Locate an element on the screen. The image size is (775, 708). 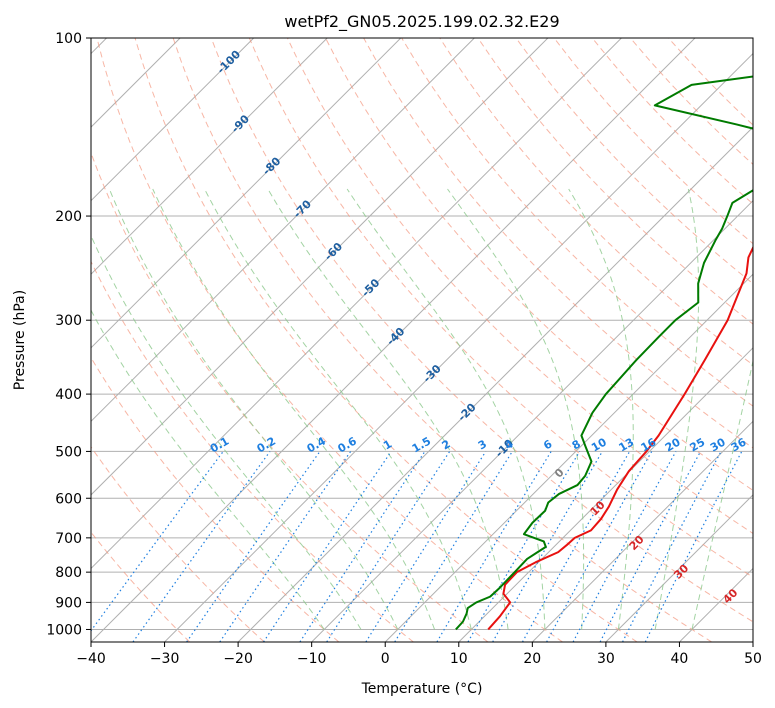
y-axis-title: Pressure (hPa) is located at coordinates (20, 340).